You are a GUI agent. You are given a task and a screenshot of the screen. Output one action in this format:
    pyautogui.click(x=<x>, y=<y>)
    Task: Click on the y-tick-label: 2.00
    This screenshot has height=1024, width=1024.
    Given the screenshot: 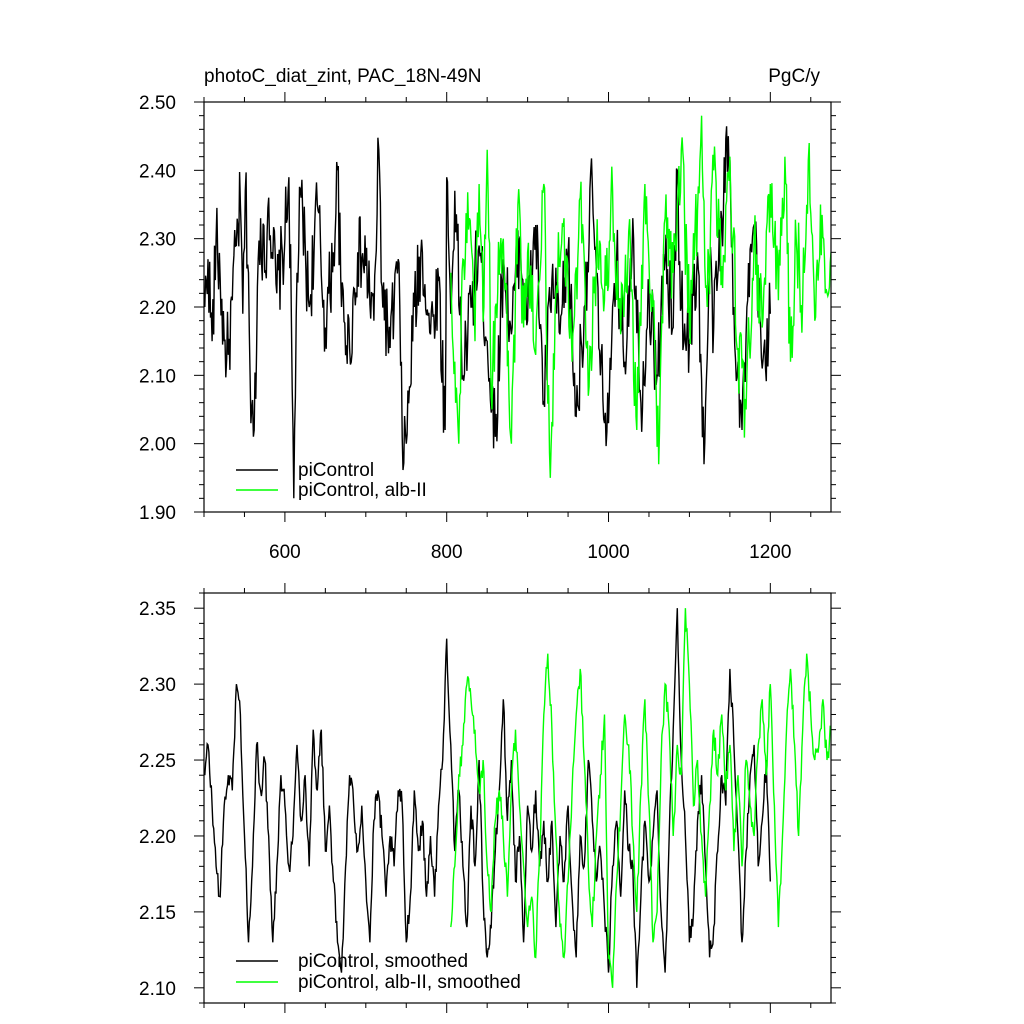 What is the action you would take?
    pyautogui.click(x=157, y=445)
    